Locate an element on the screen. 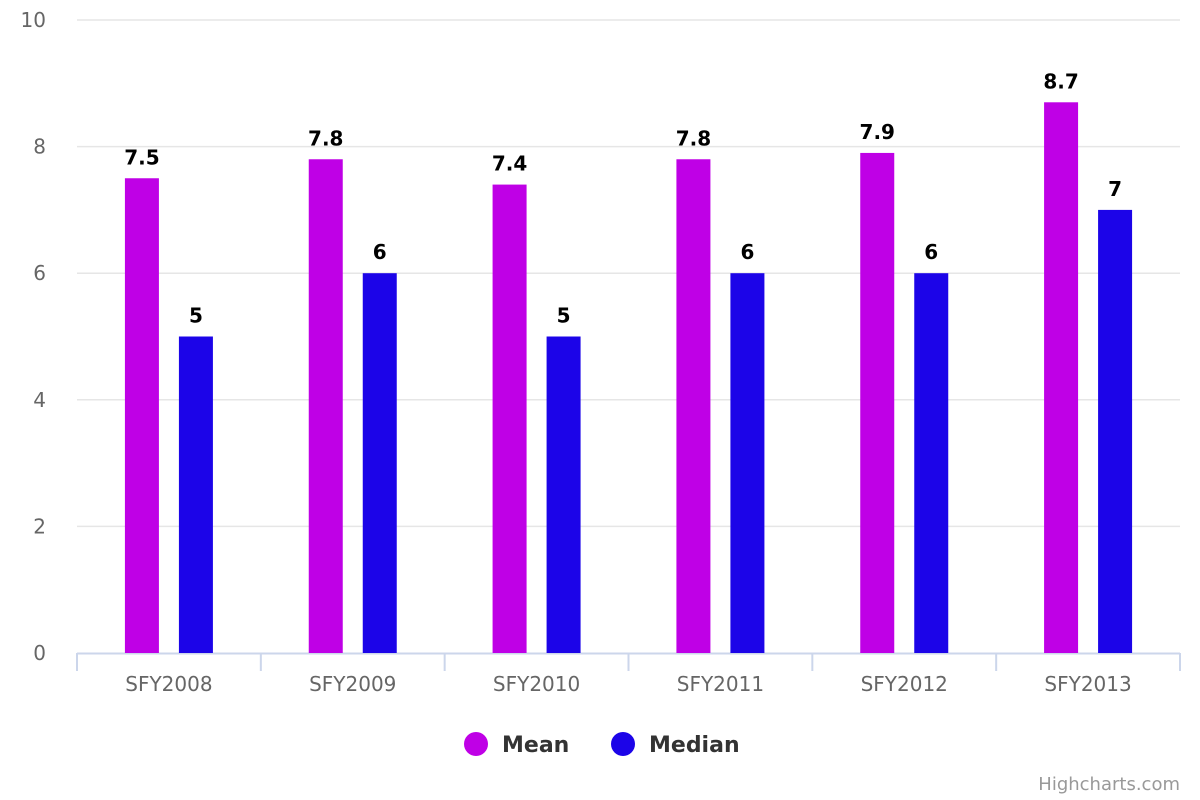 The width and height of the screenshot is (1200, 800). y-tick-label: 8 is located at coordinates (39, 147).